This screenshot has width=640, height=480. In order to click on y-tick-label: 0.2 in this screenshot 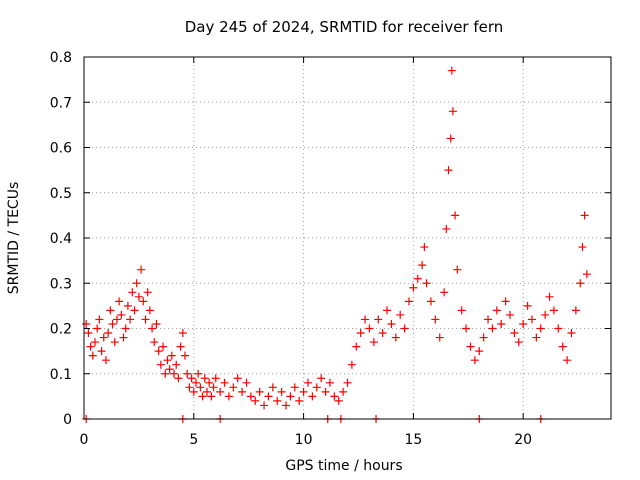, I will do `click(61, 330)`.